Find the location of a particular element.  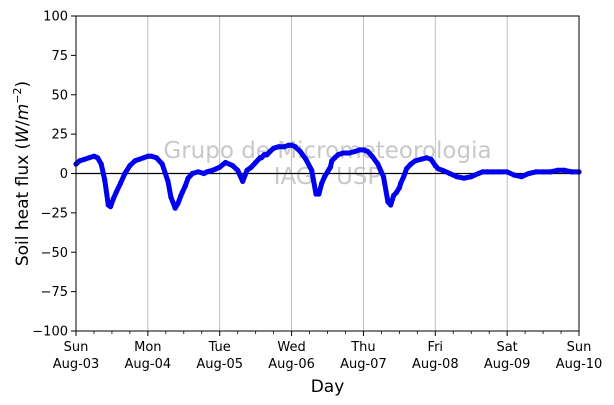

y-tick-label: −75 is located at coordinates (54, 292).